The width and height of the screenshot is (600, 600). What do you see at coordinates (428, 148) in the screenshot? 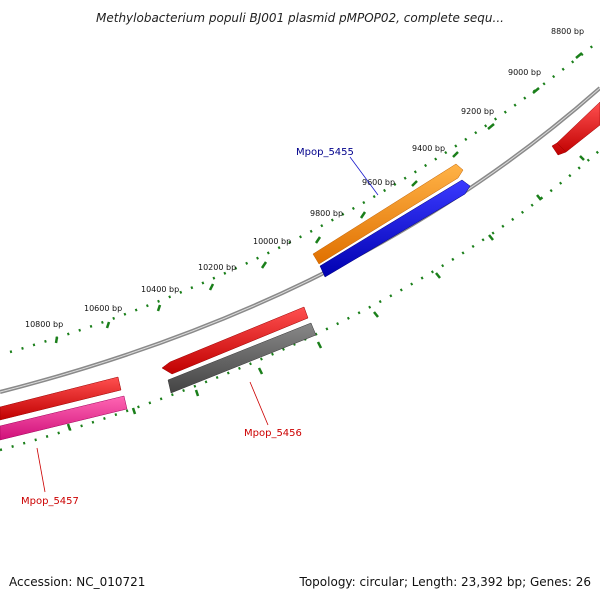
I see `tick-label: 9400 bp` at bounding box center [428, 148].